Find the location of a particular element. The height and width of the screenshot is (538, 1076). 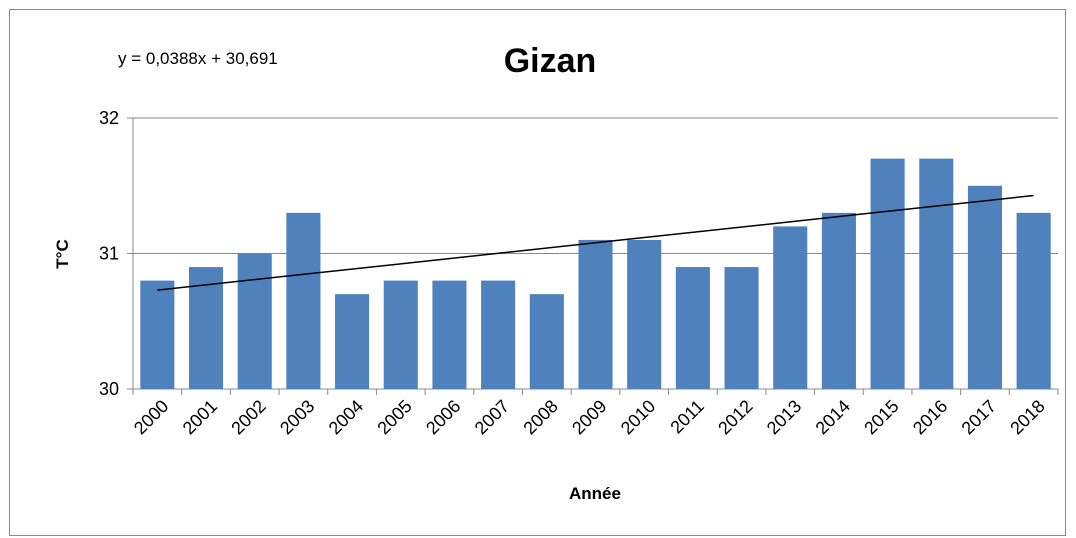

trendline is located at coordinates (595, 242).